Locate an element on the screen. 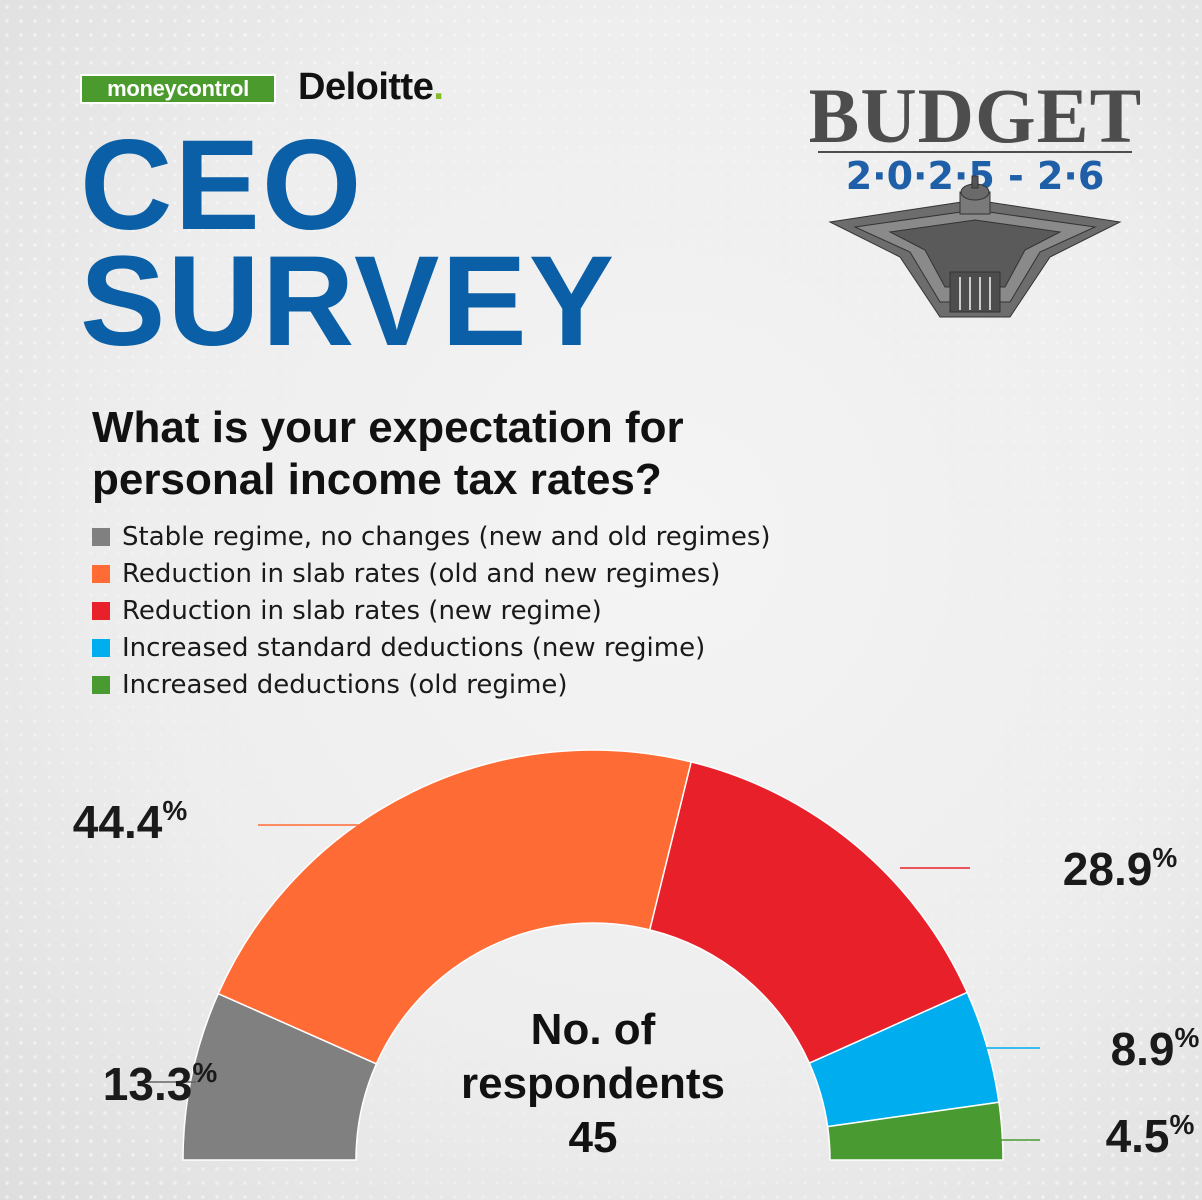 This screenshot has width=1202, height=1200. center-label-line1: No. of is located at coordinates (593, 1029).